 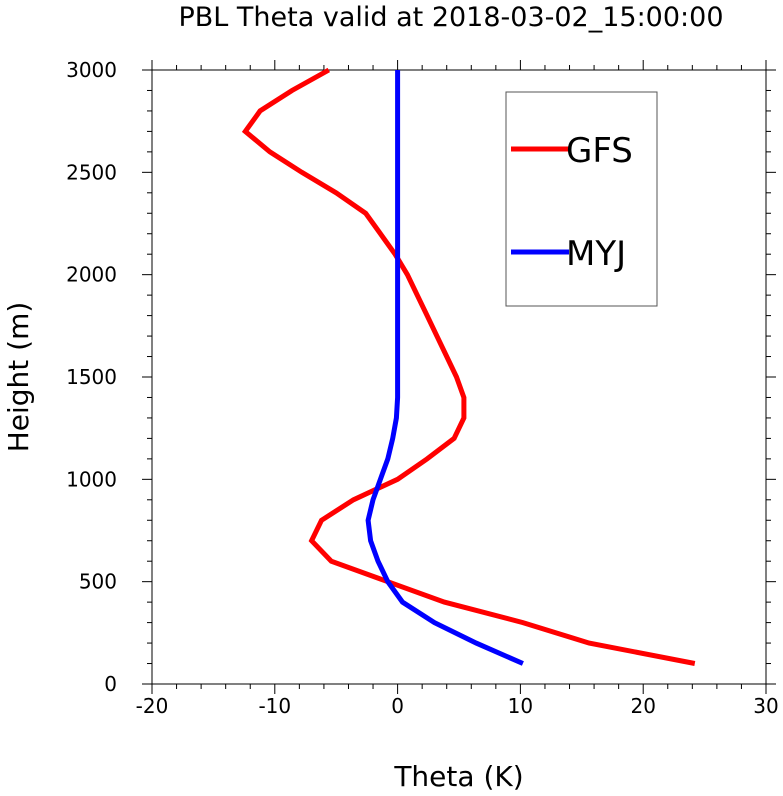 What do you see at coordinates (91, 479) in the screenshot?
I see `y-tick-label: 1000` at bounding box center [91, 479].